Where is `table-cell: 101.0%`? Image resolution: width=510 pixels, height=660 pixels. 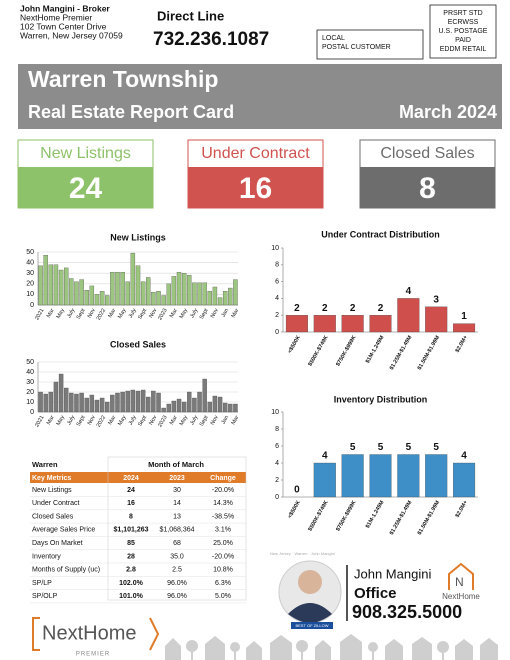
table-cell: 101.0% is located at coordinates (131, 596).